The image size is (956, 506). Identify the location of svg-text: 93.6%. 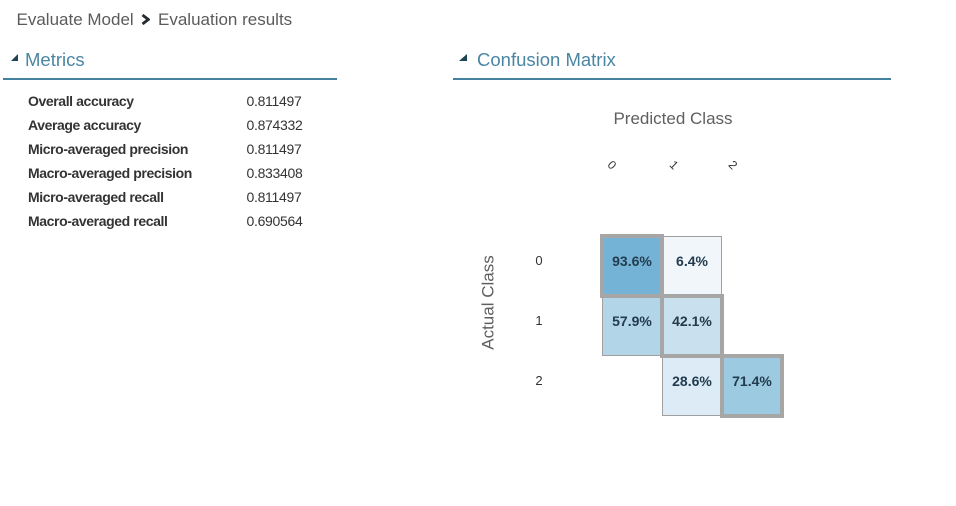
(632, 261).